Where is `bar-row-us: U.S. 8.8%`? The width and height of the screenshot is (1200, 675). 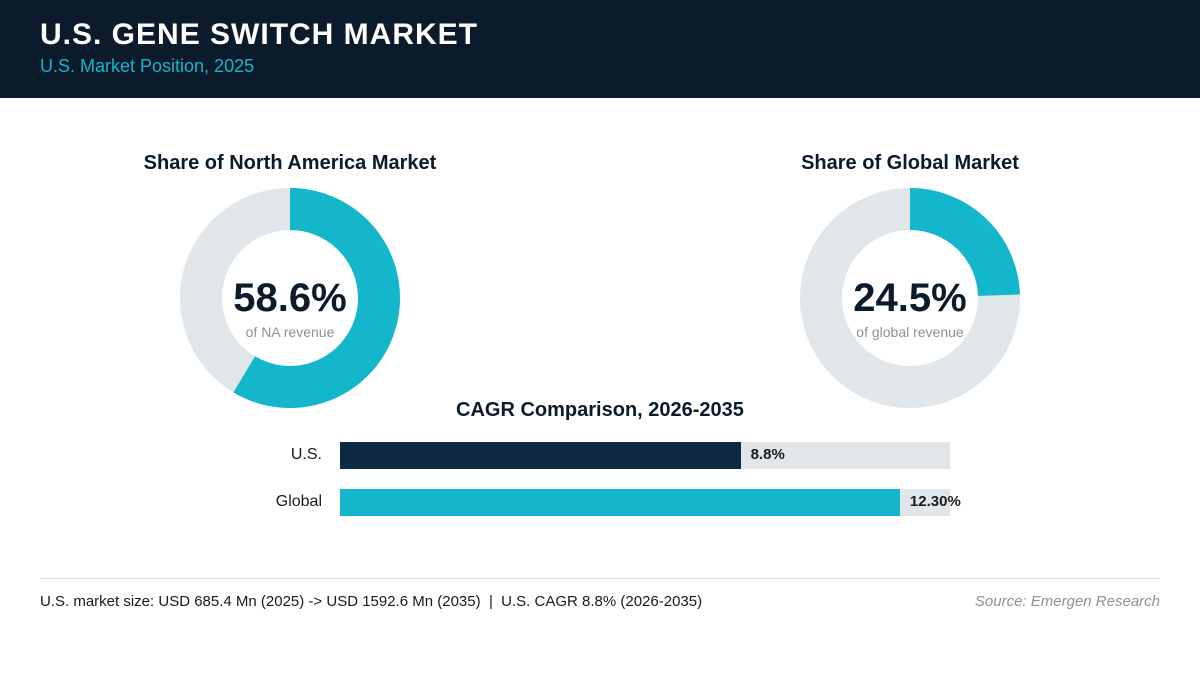
bar-row-us: U.S. 8.8% is located at coordinates (600, 456).